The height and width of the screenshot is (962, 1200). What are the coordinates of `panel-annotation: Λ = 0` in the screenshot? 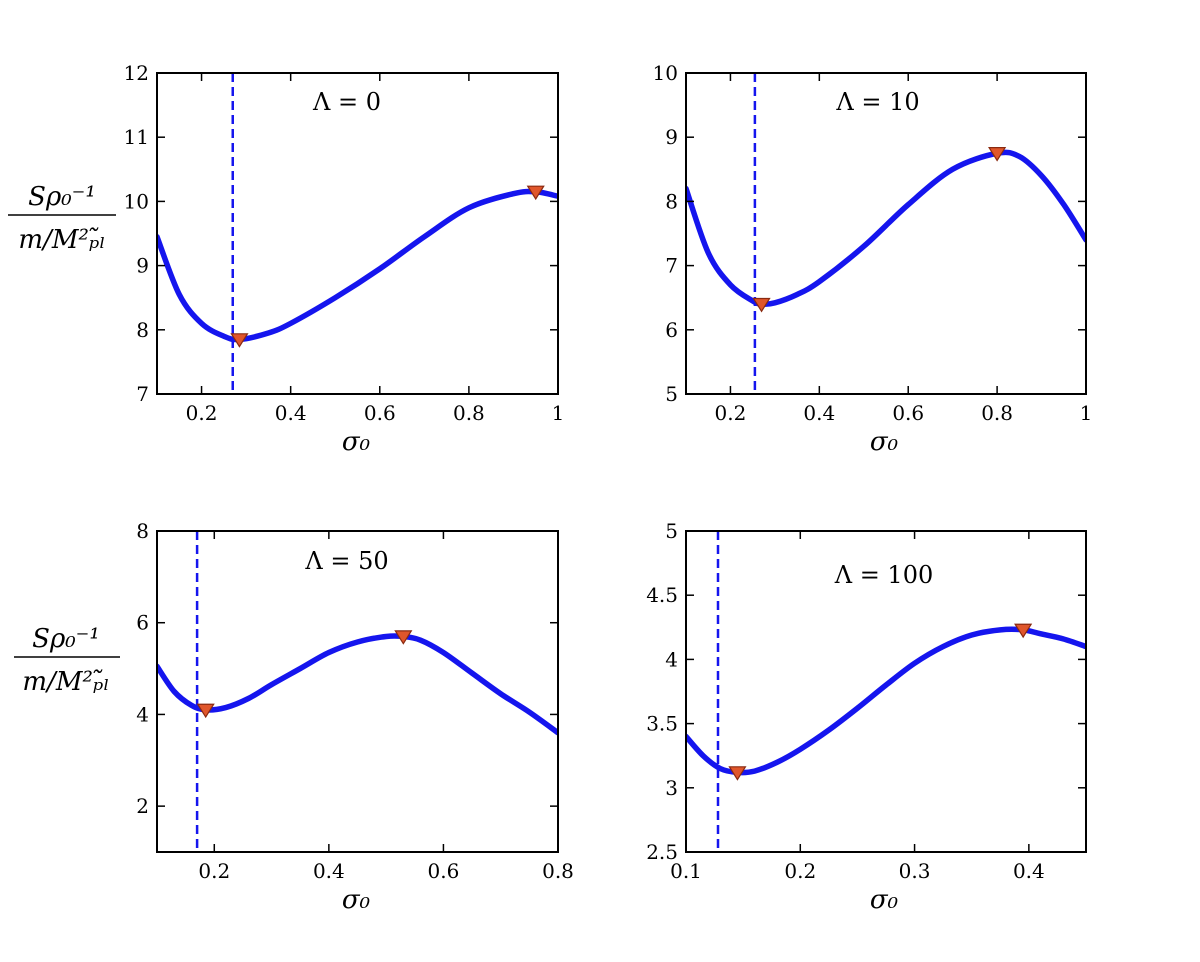 It's located at (346, 102).